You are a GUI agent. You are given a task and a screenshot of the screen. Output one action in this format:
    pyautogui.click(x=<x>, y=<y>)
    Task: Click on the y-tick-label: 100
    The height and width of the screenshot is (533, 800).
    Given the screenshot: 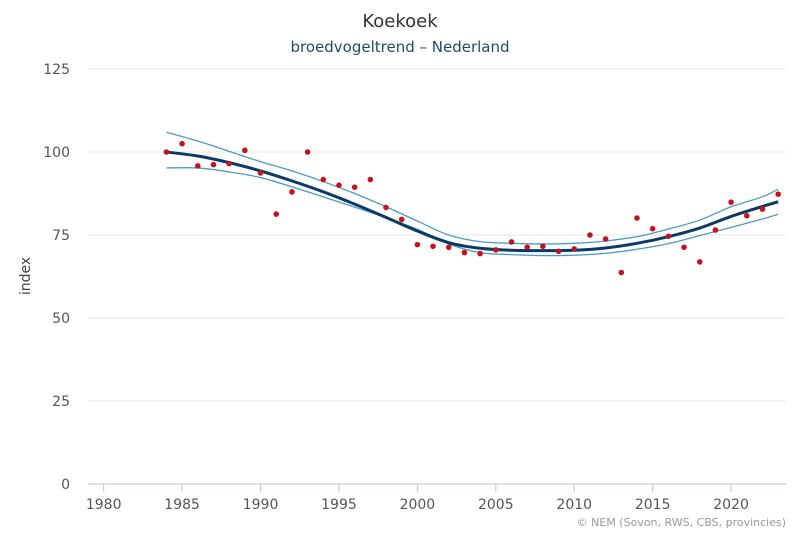 What is the action you would take?
    pyautogui.click(x=56, y=153)
    